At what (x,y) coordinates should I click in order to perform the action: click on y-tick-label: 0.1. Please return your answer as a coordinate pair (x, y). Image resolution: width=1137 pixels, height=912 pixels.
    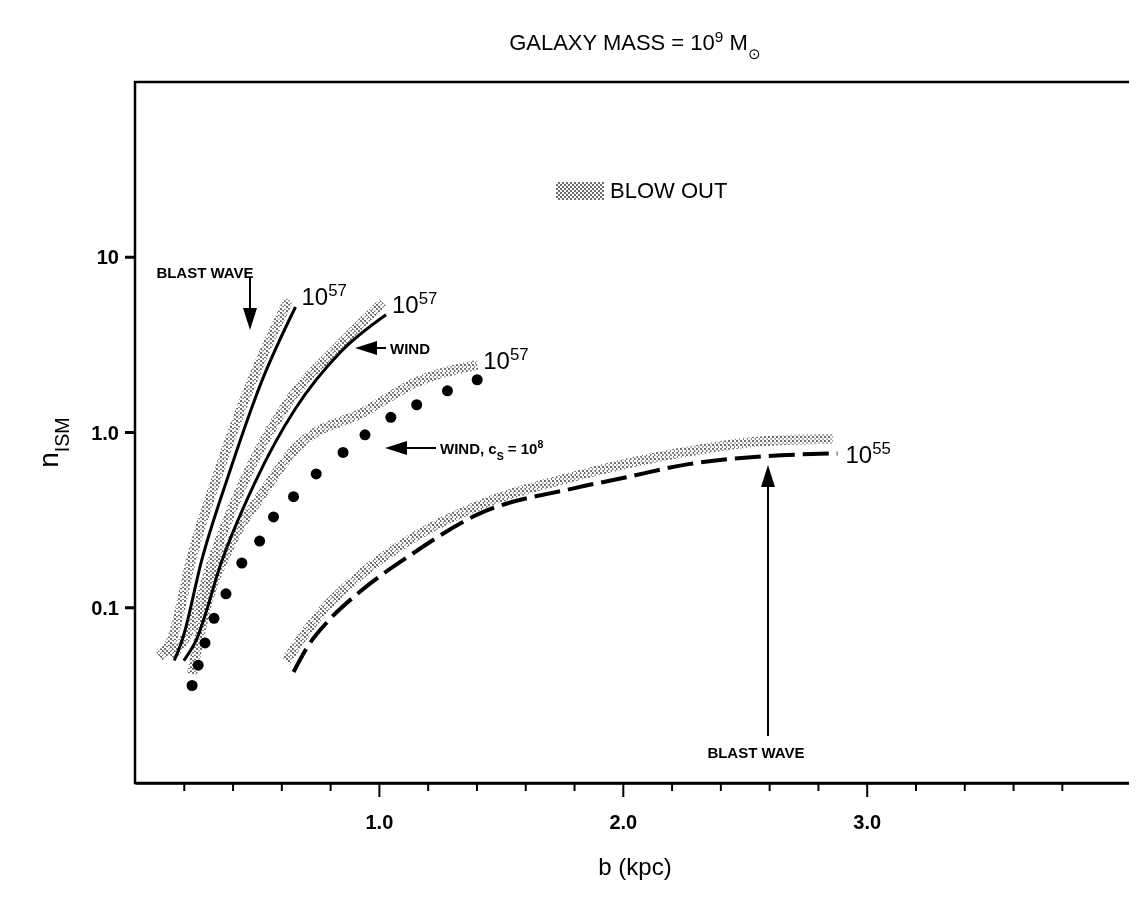
    Looking at the image, I should click on (105, 607).